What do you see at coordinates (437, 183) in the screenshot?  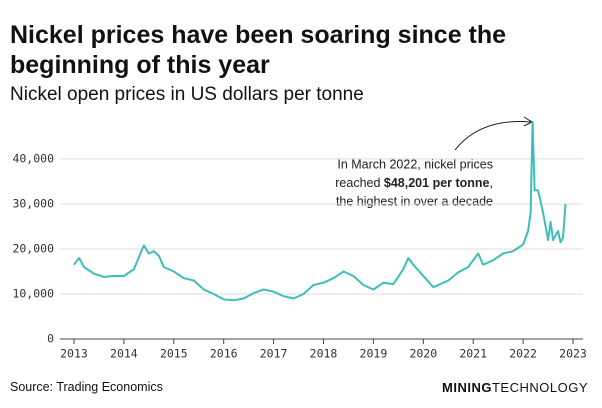 I see `annotation-bold: $48,201 per tonne` at bounding box center [437, 183].